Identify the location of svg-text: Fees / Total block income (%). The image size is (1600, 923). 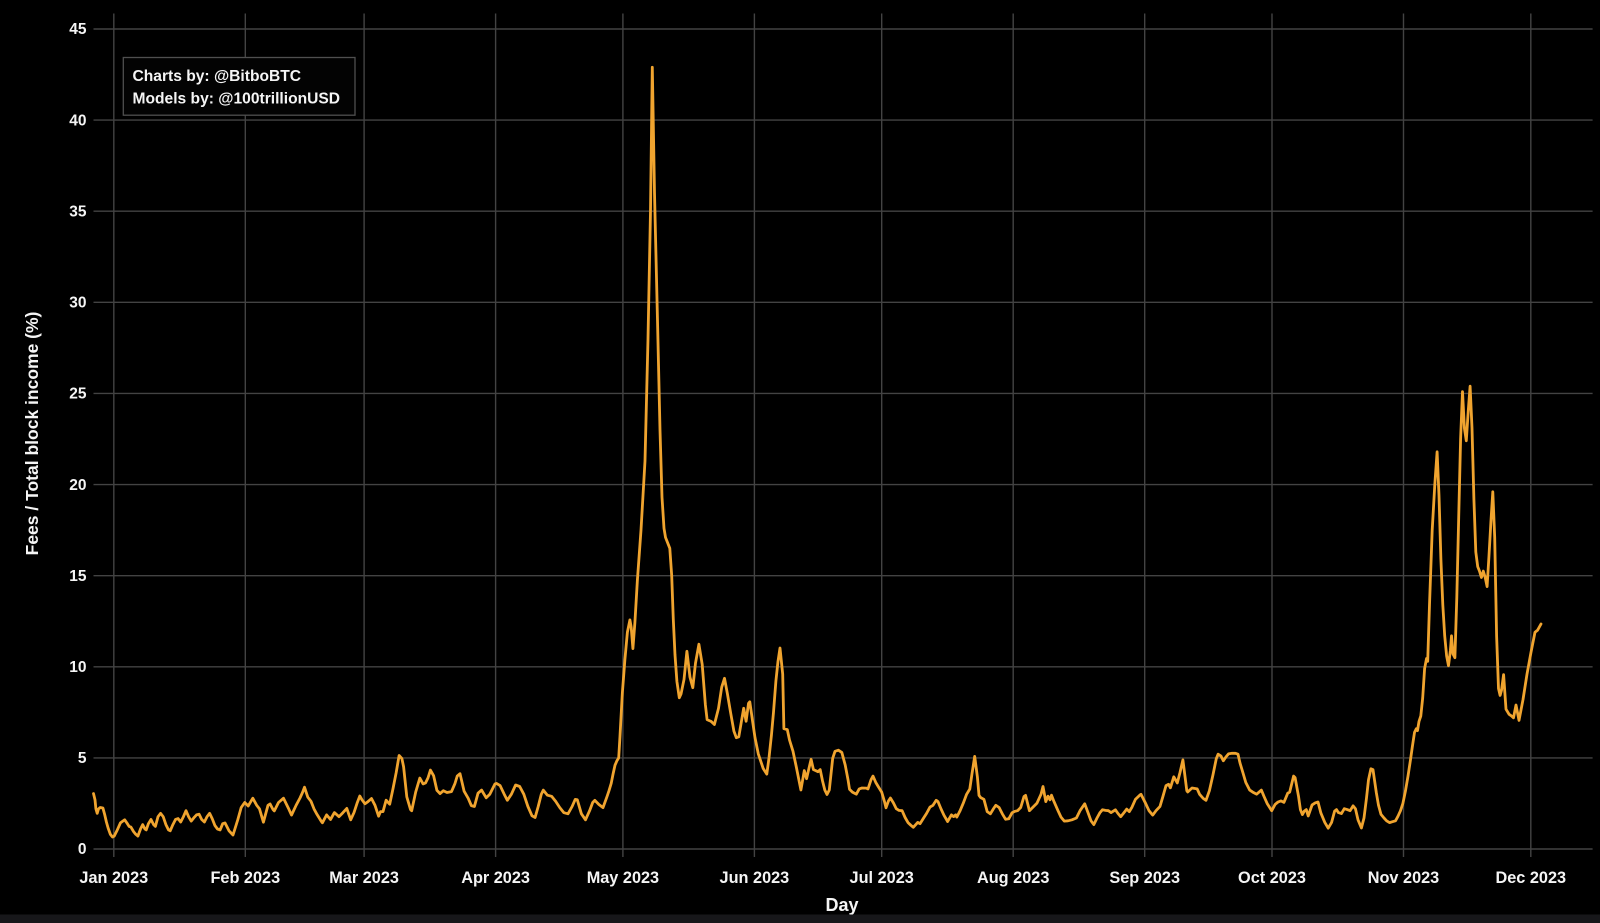
(32, 434).